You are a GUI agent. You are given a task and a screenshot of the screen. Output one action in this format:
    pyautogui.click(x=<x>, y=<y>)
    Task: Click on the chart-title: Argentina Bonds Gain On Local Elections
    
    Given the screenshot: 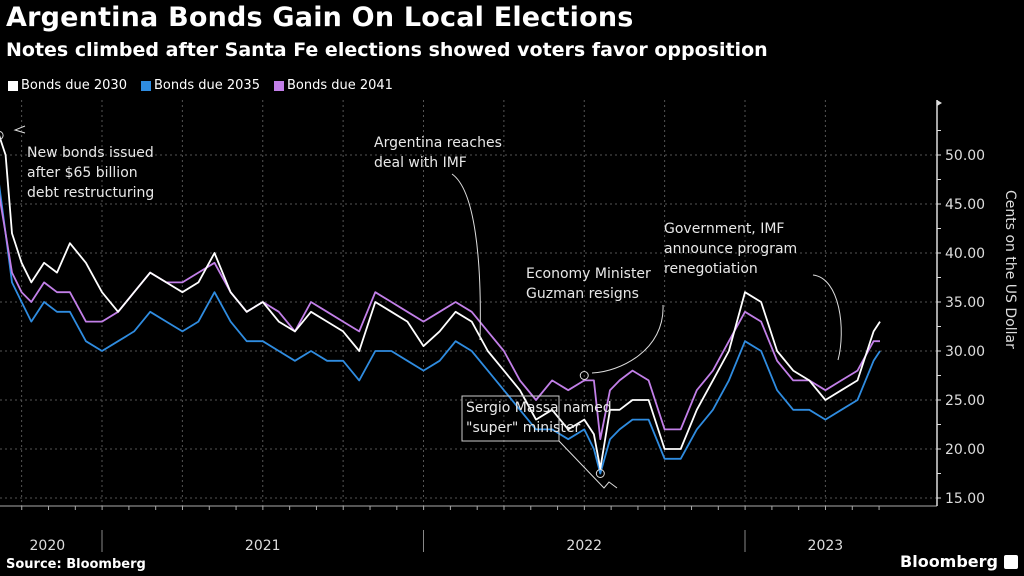 What is the action you would take?
    pyautogui.click(x=320, y=17)
    